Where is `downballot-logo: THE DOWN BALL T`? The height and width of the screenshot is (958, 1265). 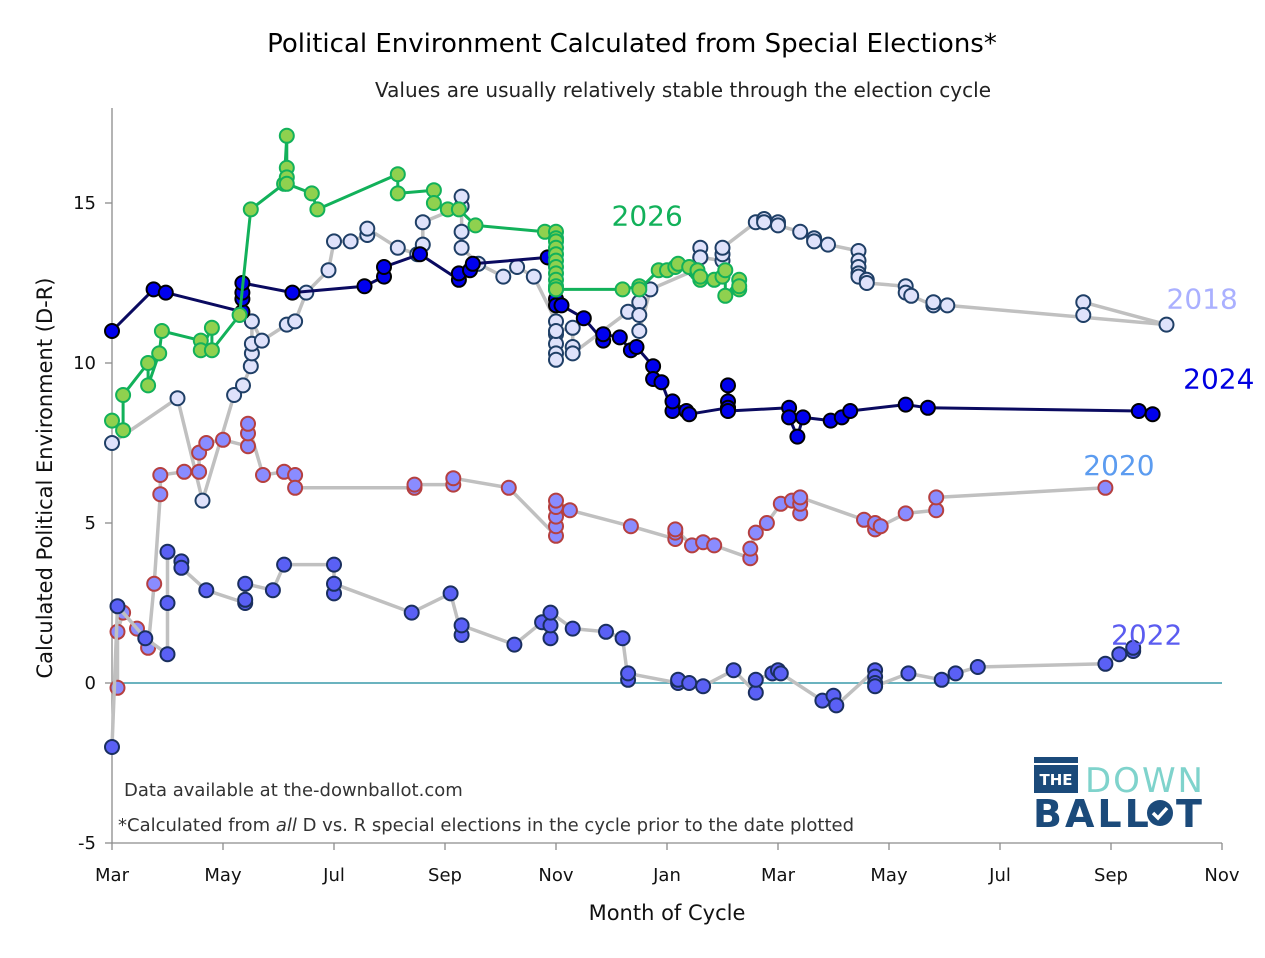
downballot-logo: THE DOWN BALL T is located at coordinates (1119, 796).